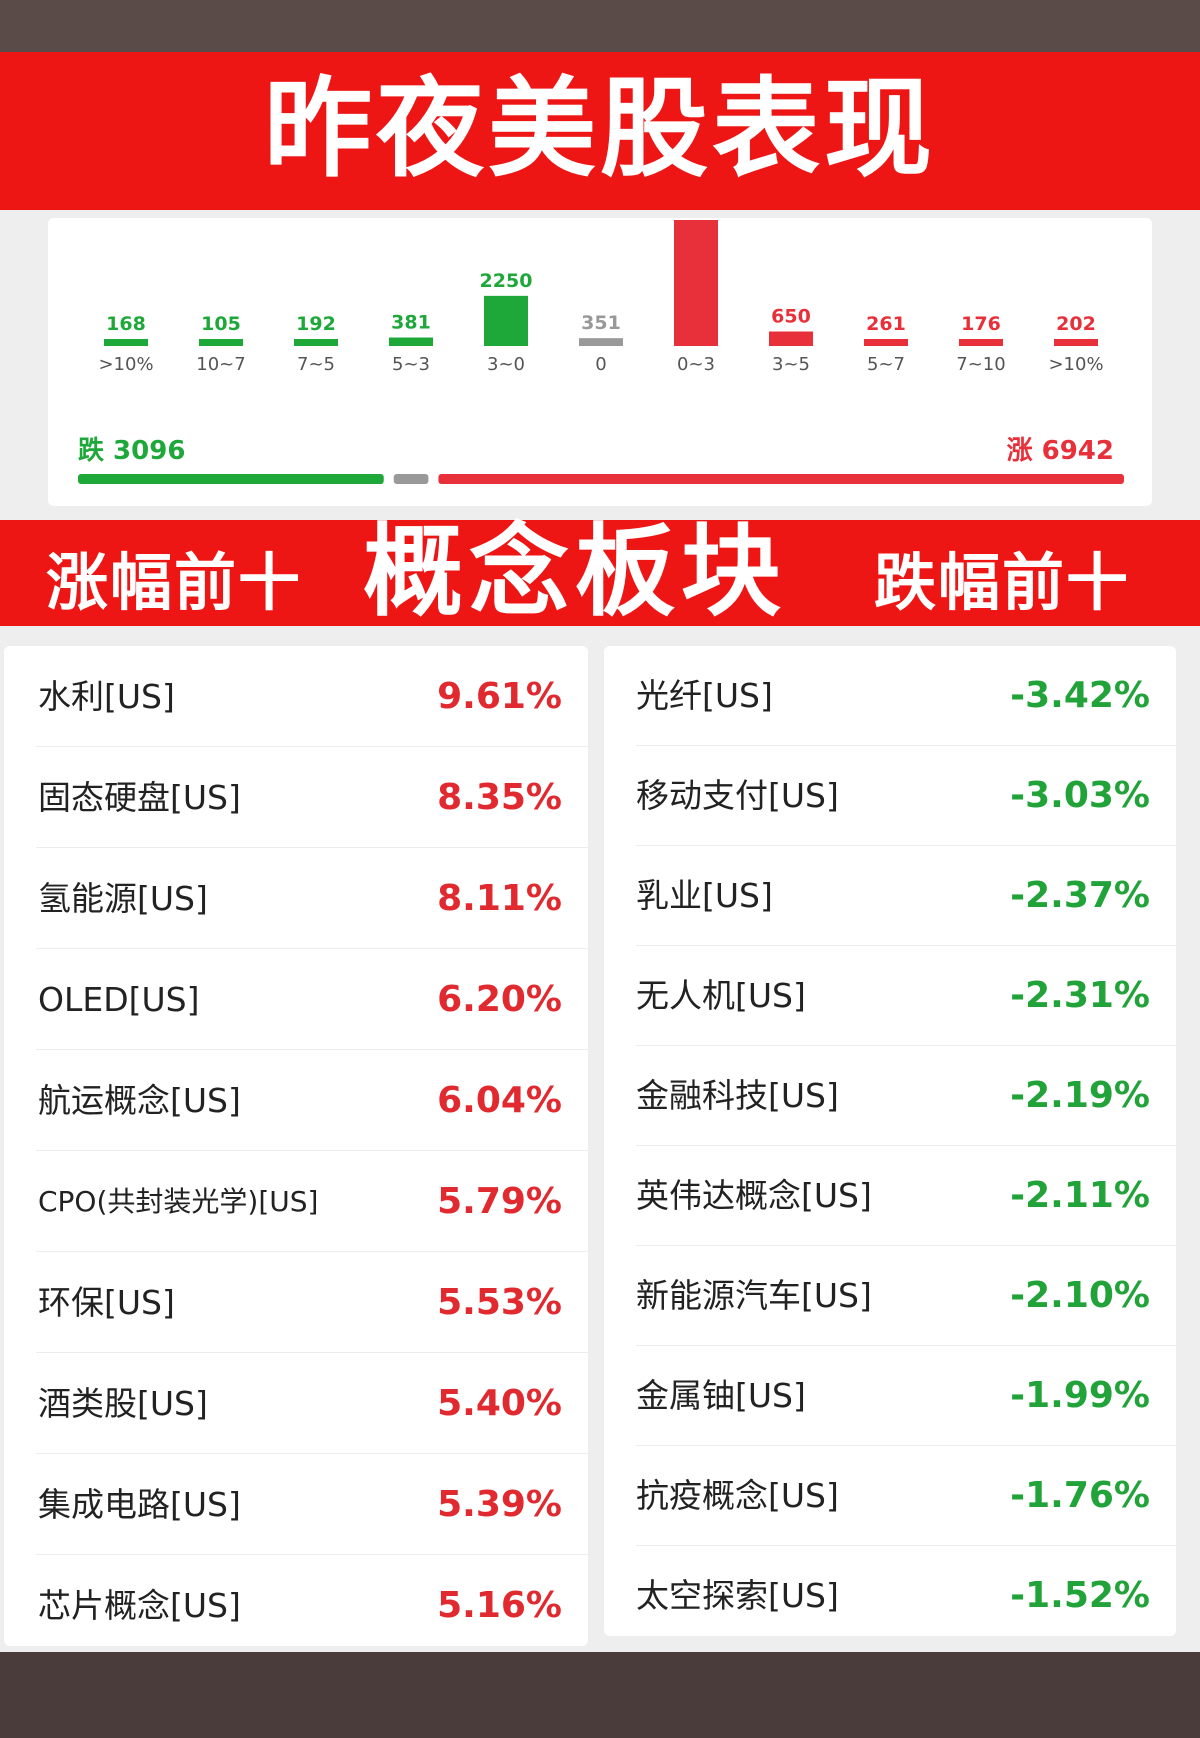 This screenshot has height=1738, width=1200. I want to click on loser-change: -2.31%, so click(1080, 995).